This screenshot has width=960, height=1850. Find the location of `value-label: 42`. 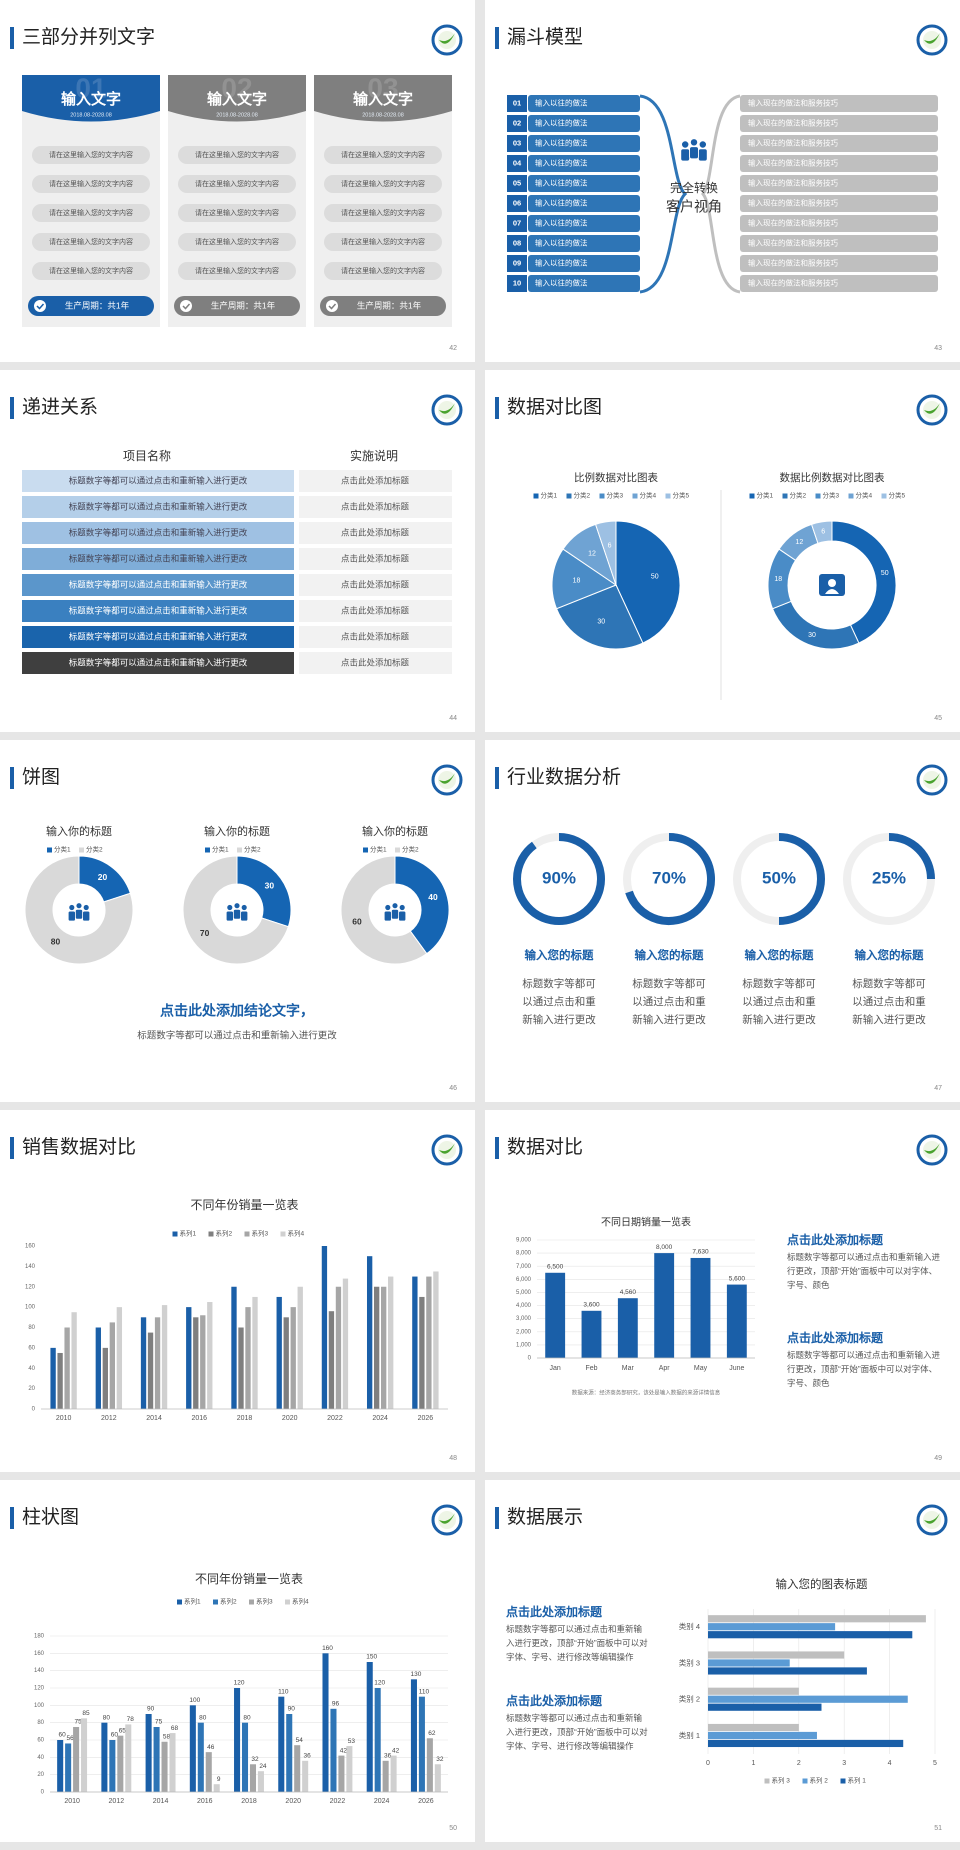

value-label: 42 is located at coordinates (396, 1750).